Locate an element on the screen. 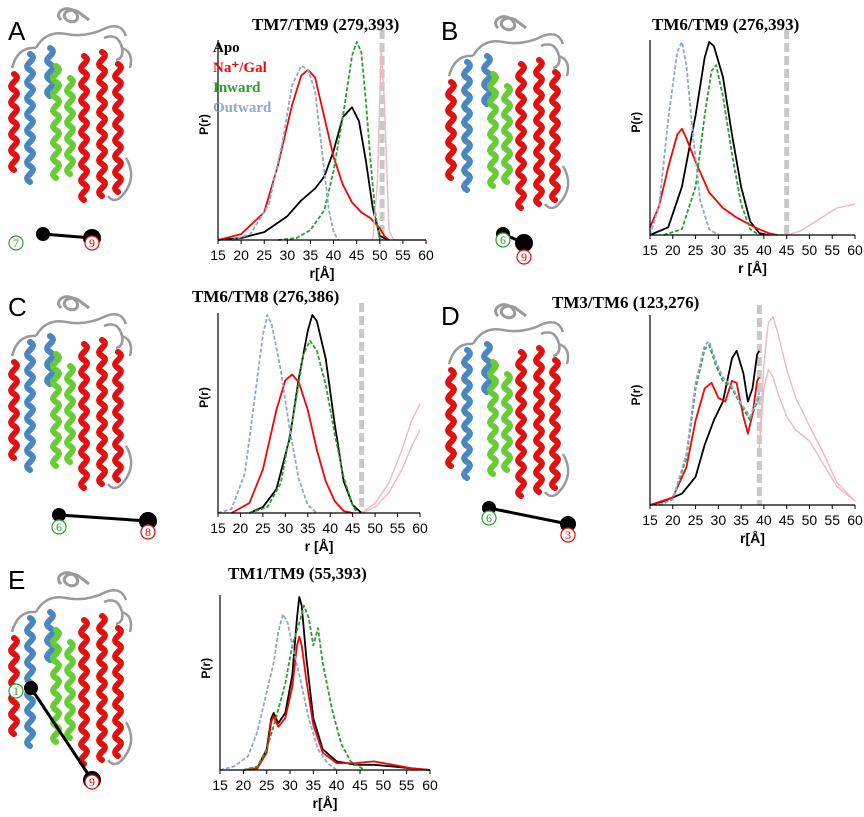 The image size is (864, 817). legend-item-apo: Apo is located at coordinates (226, 48).